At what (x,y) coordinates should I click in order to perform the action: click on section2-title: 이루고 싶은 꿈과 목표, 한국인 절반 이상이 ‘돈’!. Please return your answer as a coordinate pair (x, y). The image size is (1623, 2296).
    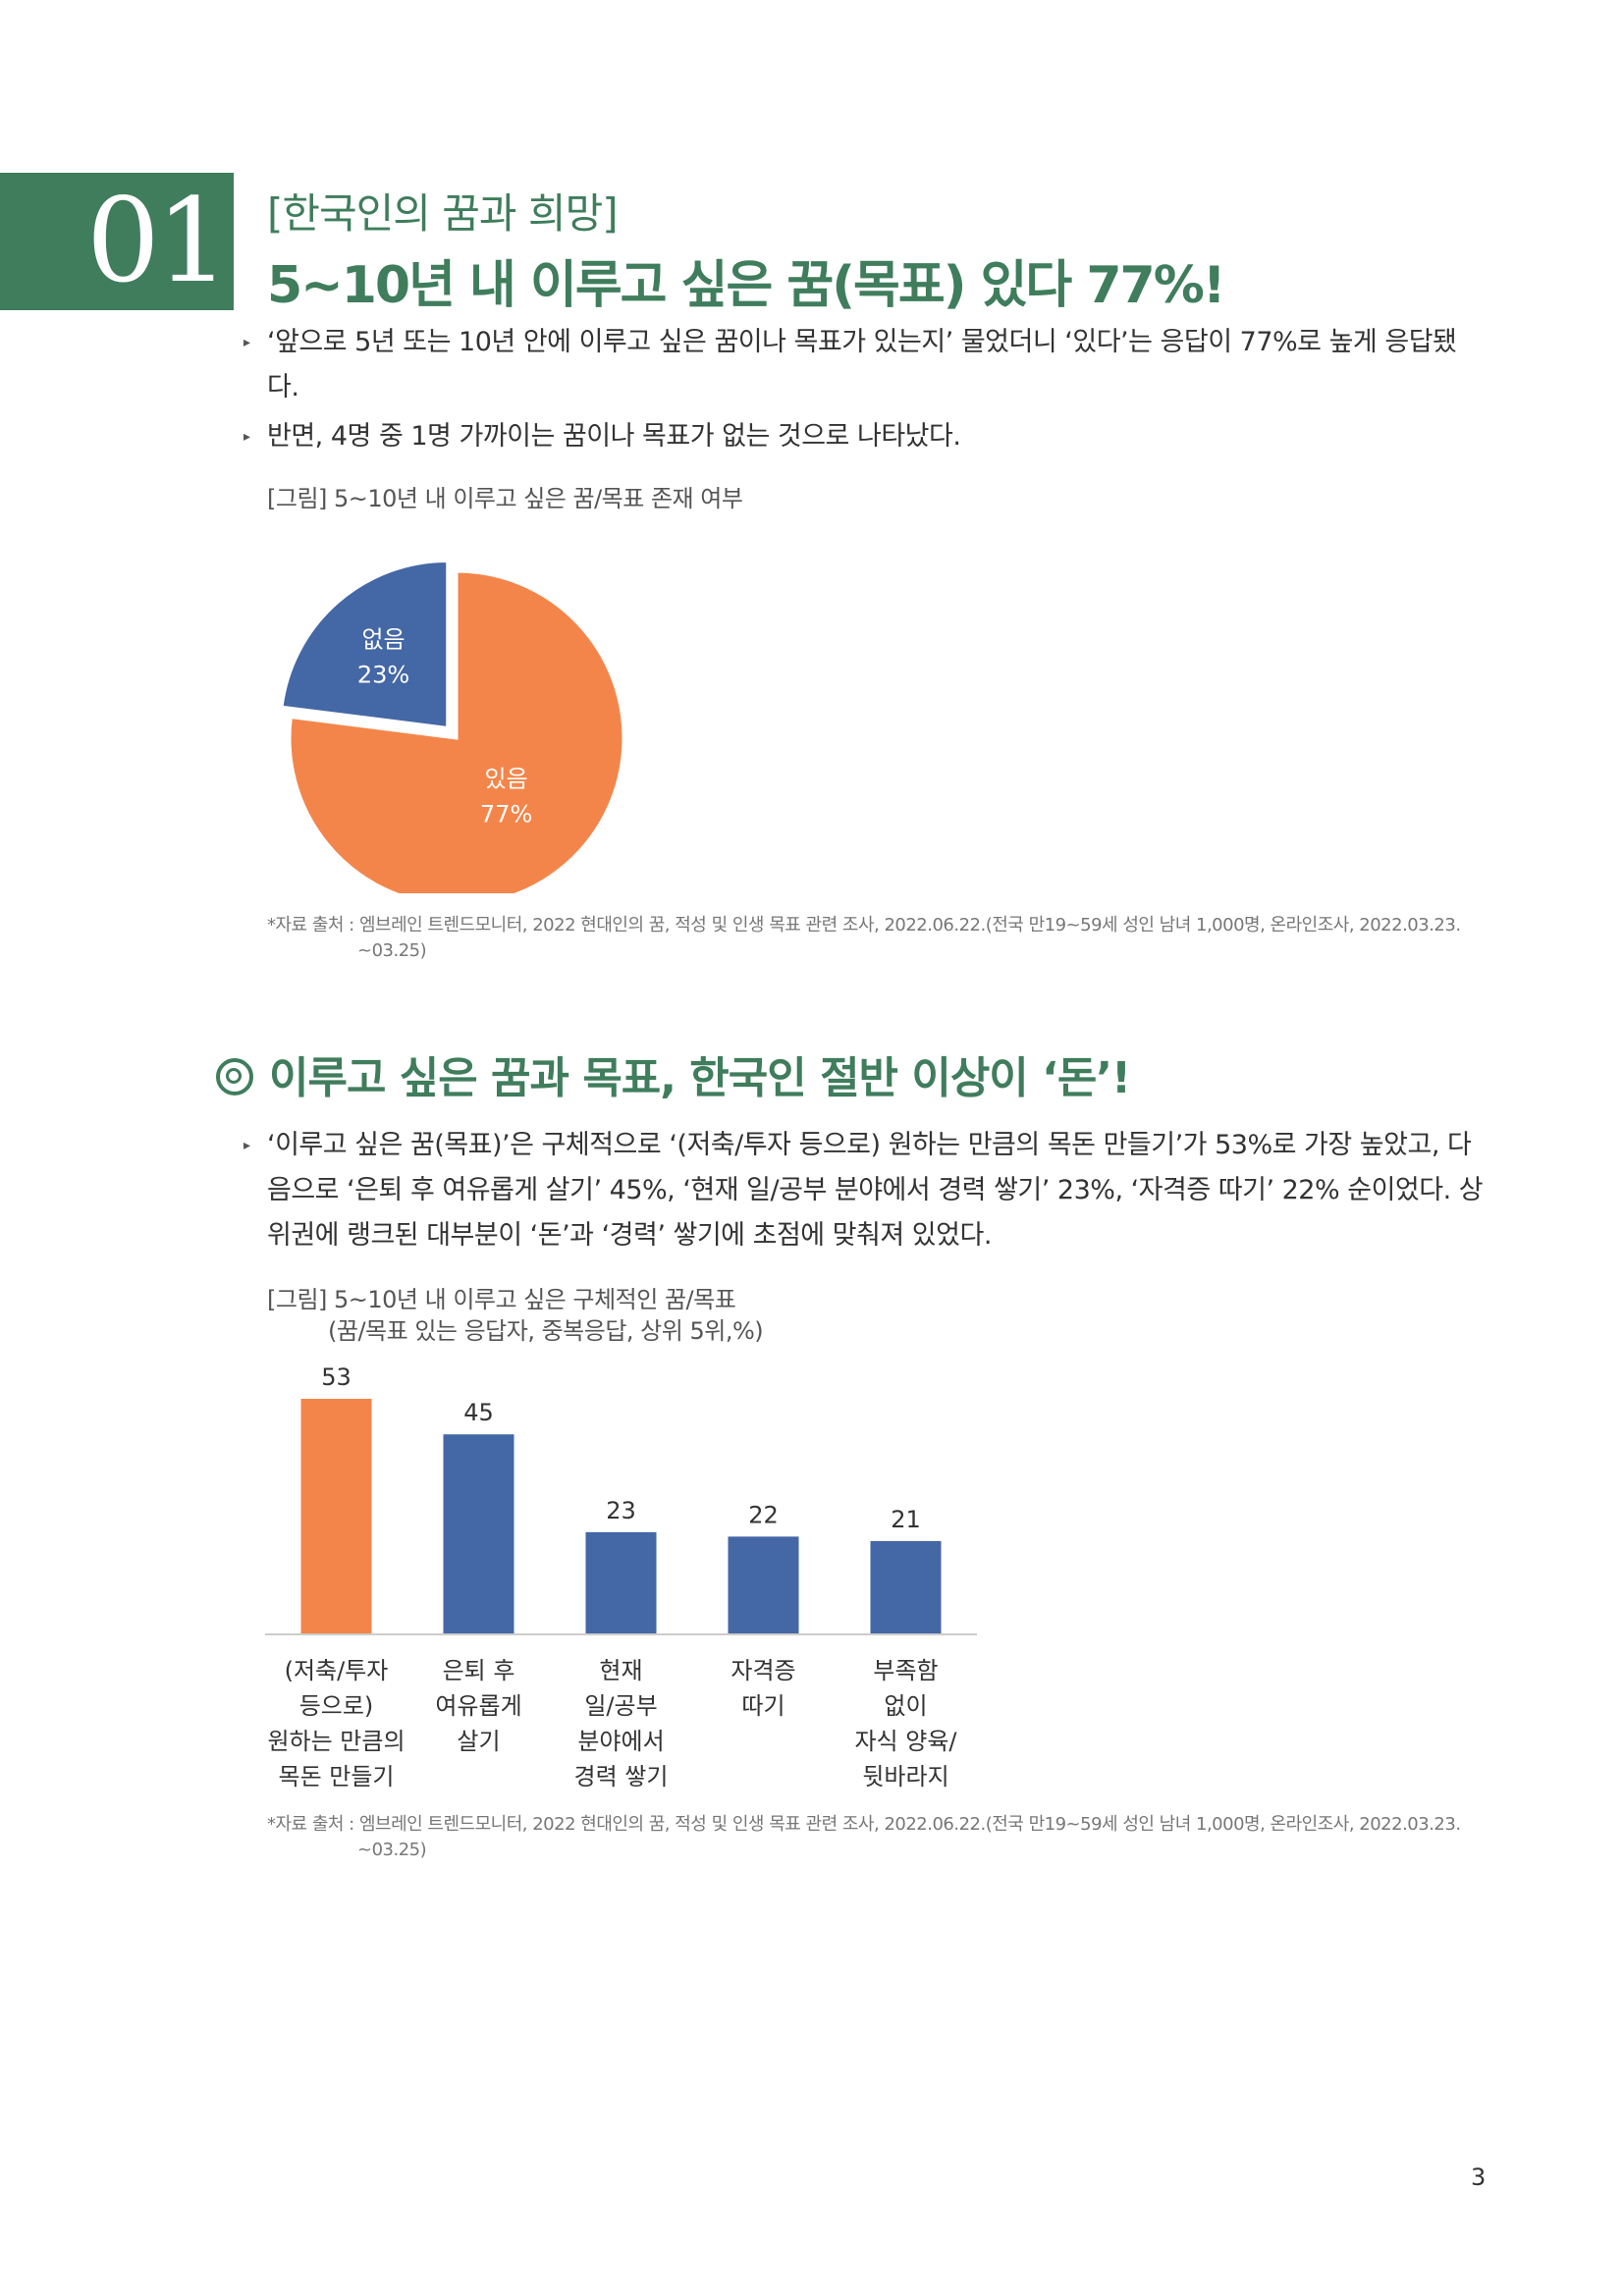
    Looking at the image, I should click on (673, 1073).